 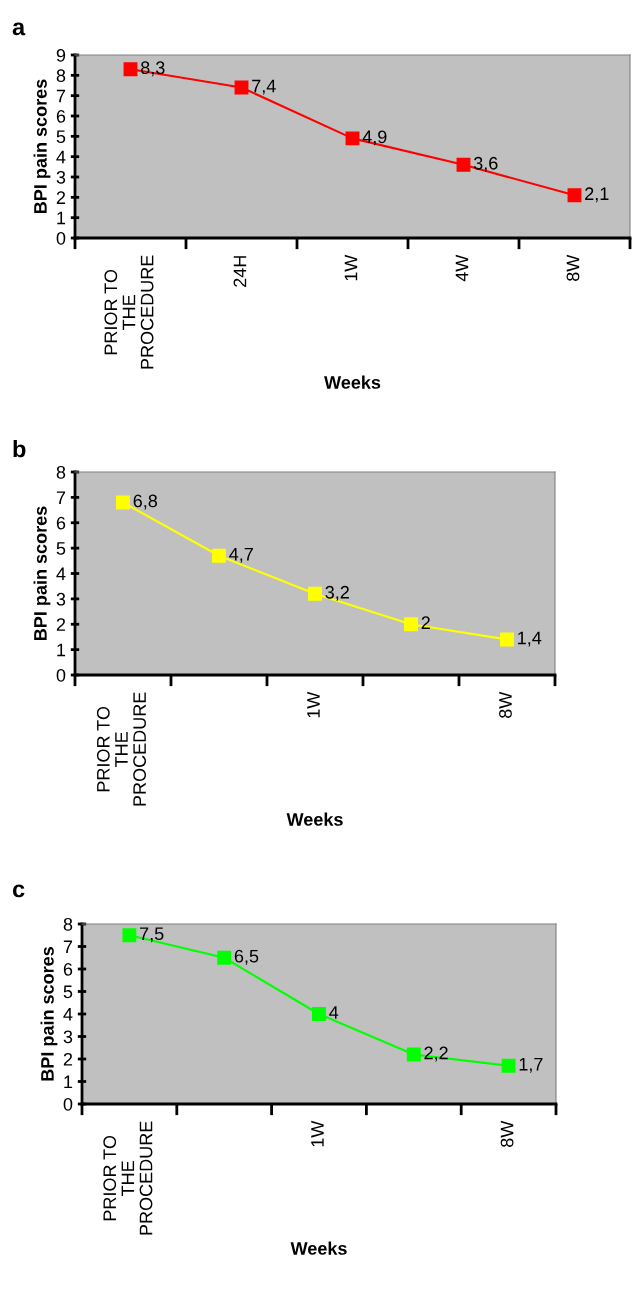 I want to click on chart-title: c, so click(x=18, y=891).